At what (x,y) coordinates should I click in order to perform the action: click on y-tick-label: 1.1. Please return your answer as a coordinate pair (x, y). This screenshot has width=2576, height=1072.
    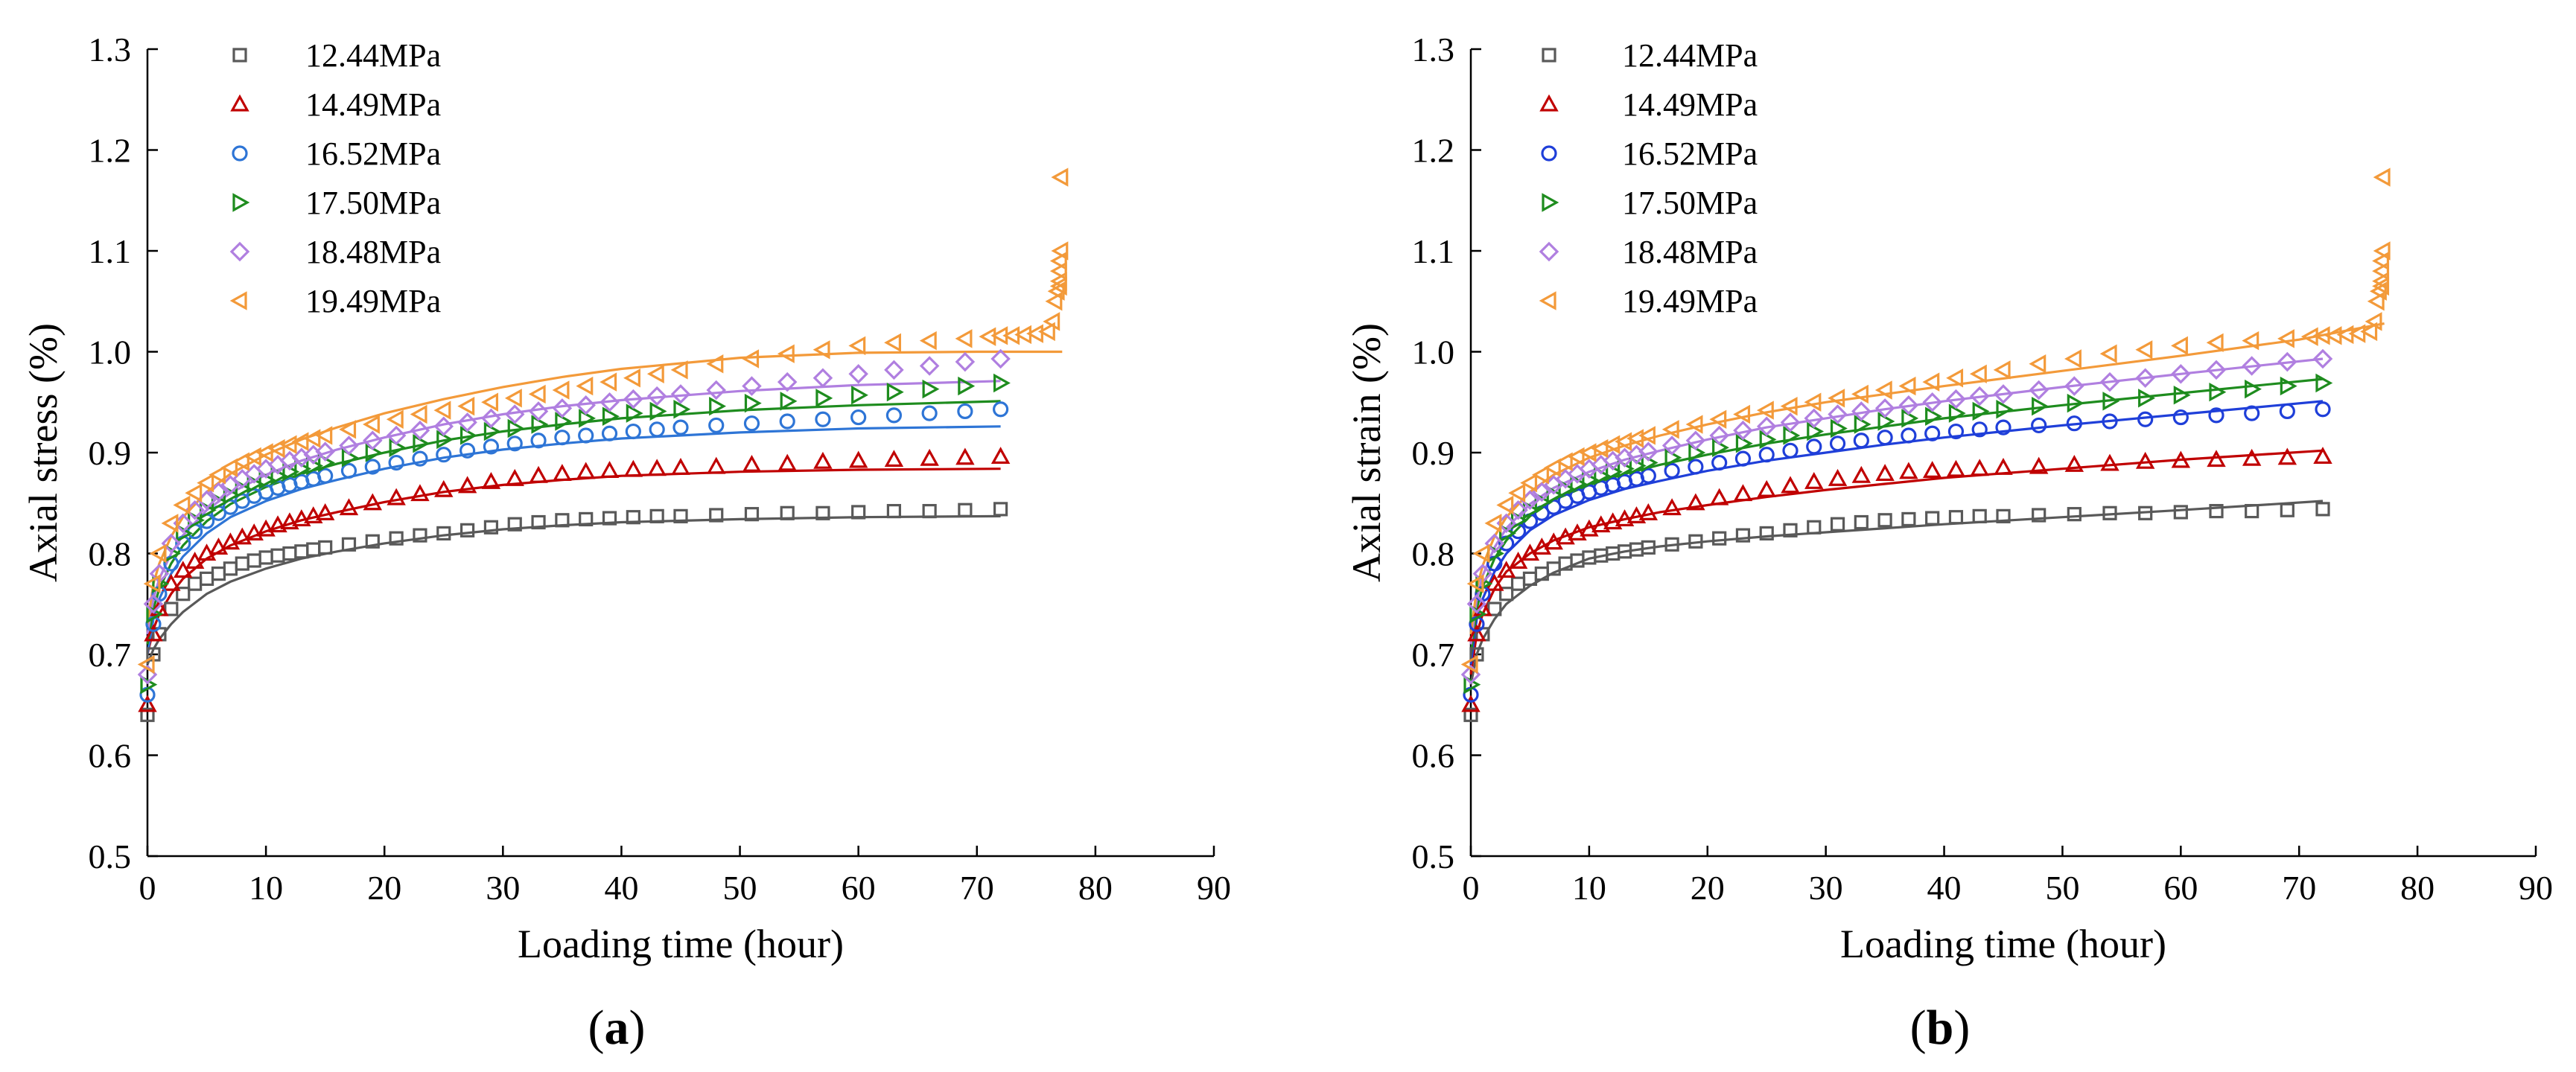
    Looking at the image, I should click on (110, 251).